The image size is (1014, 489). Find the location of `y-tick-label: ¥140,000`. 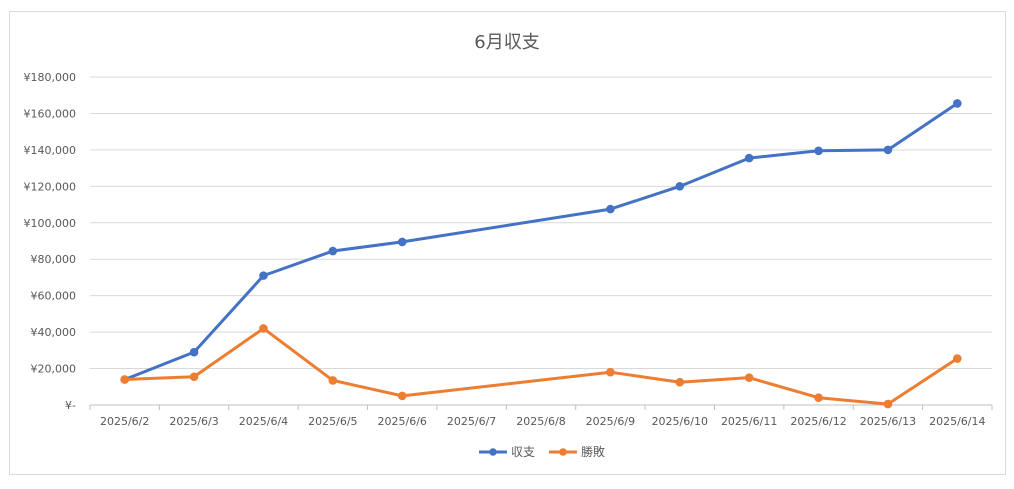

y-tick-label: ¥140,000 is located at coordinates (50, 150).